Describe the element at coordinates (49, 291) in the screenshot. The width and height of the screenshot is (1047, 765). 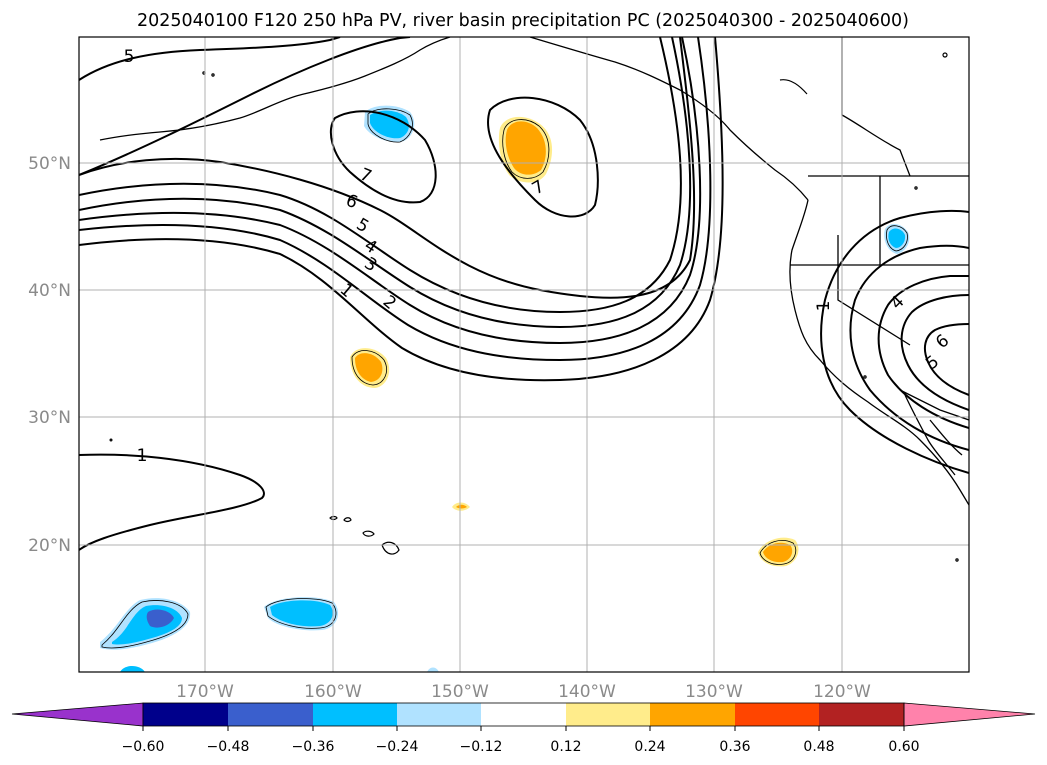
I see `lat-label: 40°N` at that location.